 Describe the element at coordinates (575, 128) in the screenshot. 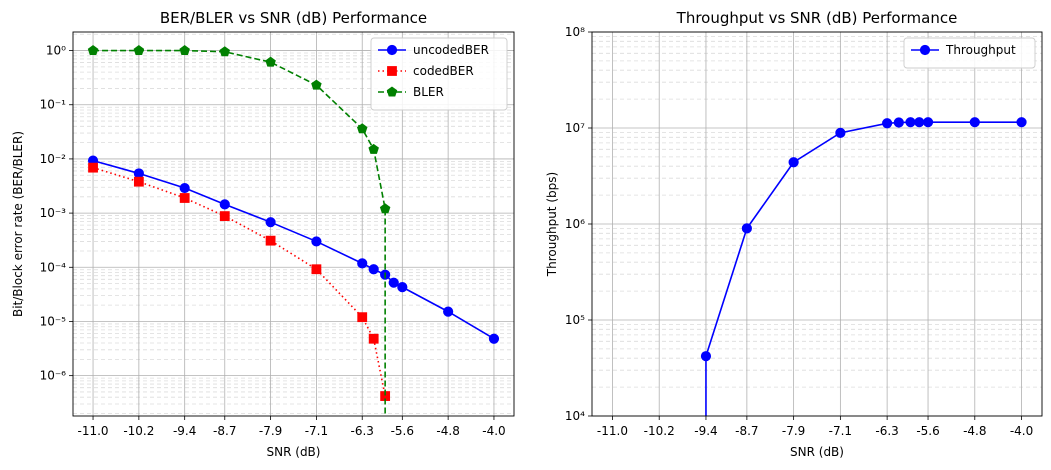

I see `y-tick-label: 10⁷` at that location.